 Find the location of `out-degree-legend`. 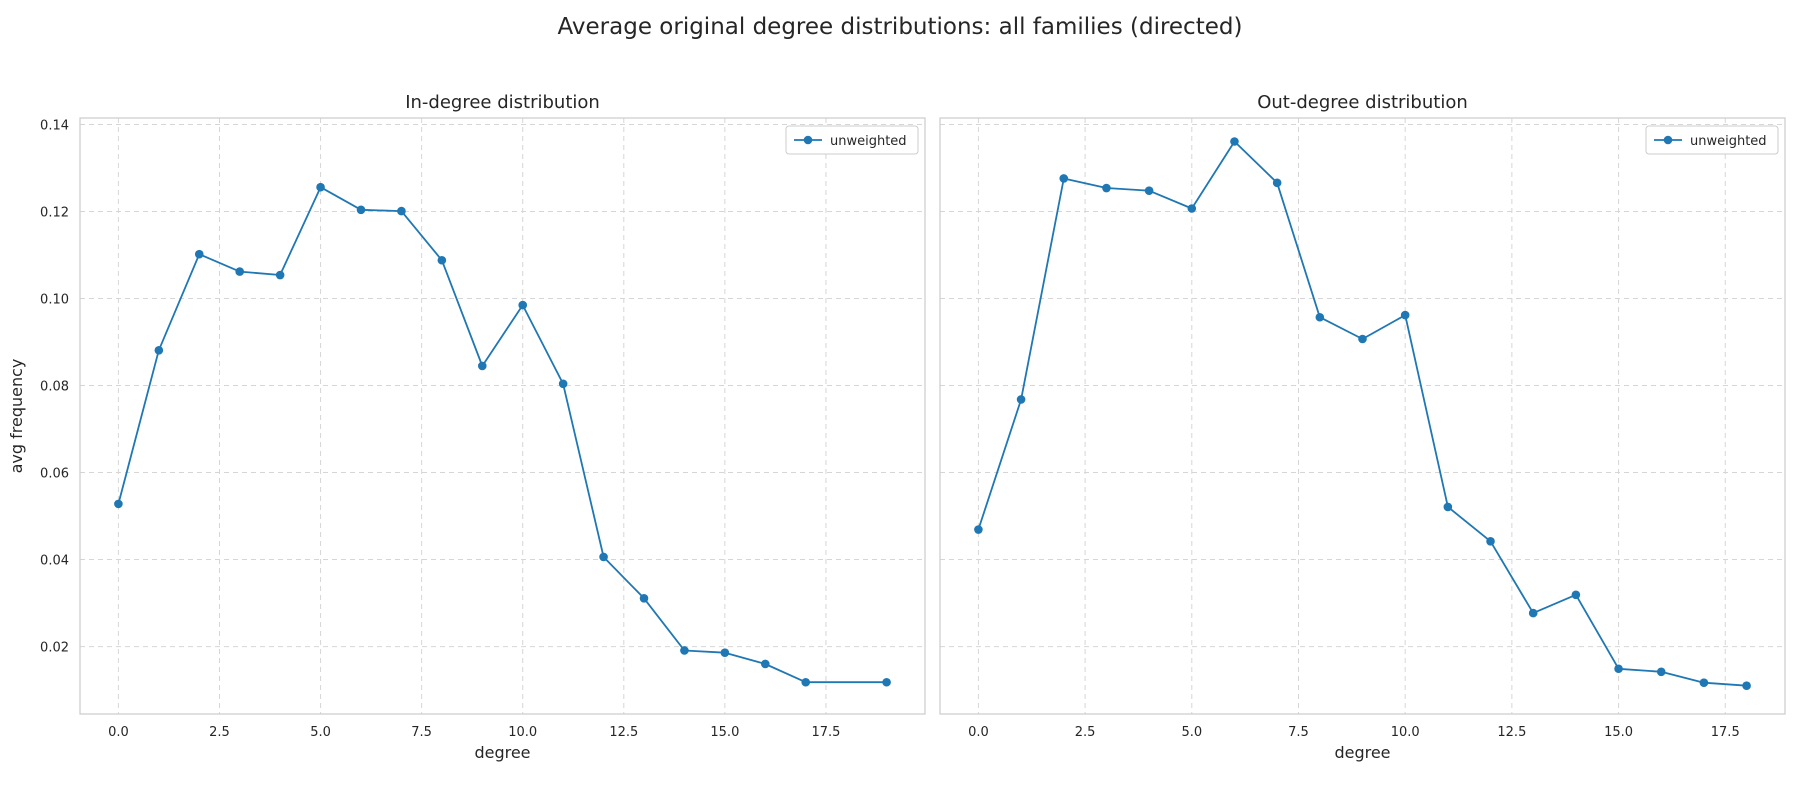

out-degree-legend is located at coordinates (1712, 140).